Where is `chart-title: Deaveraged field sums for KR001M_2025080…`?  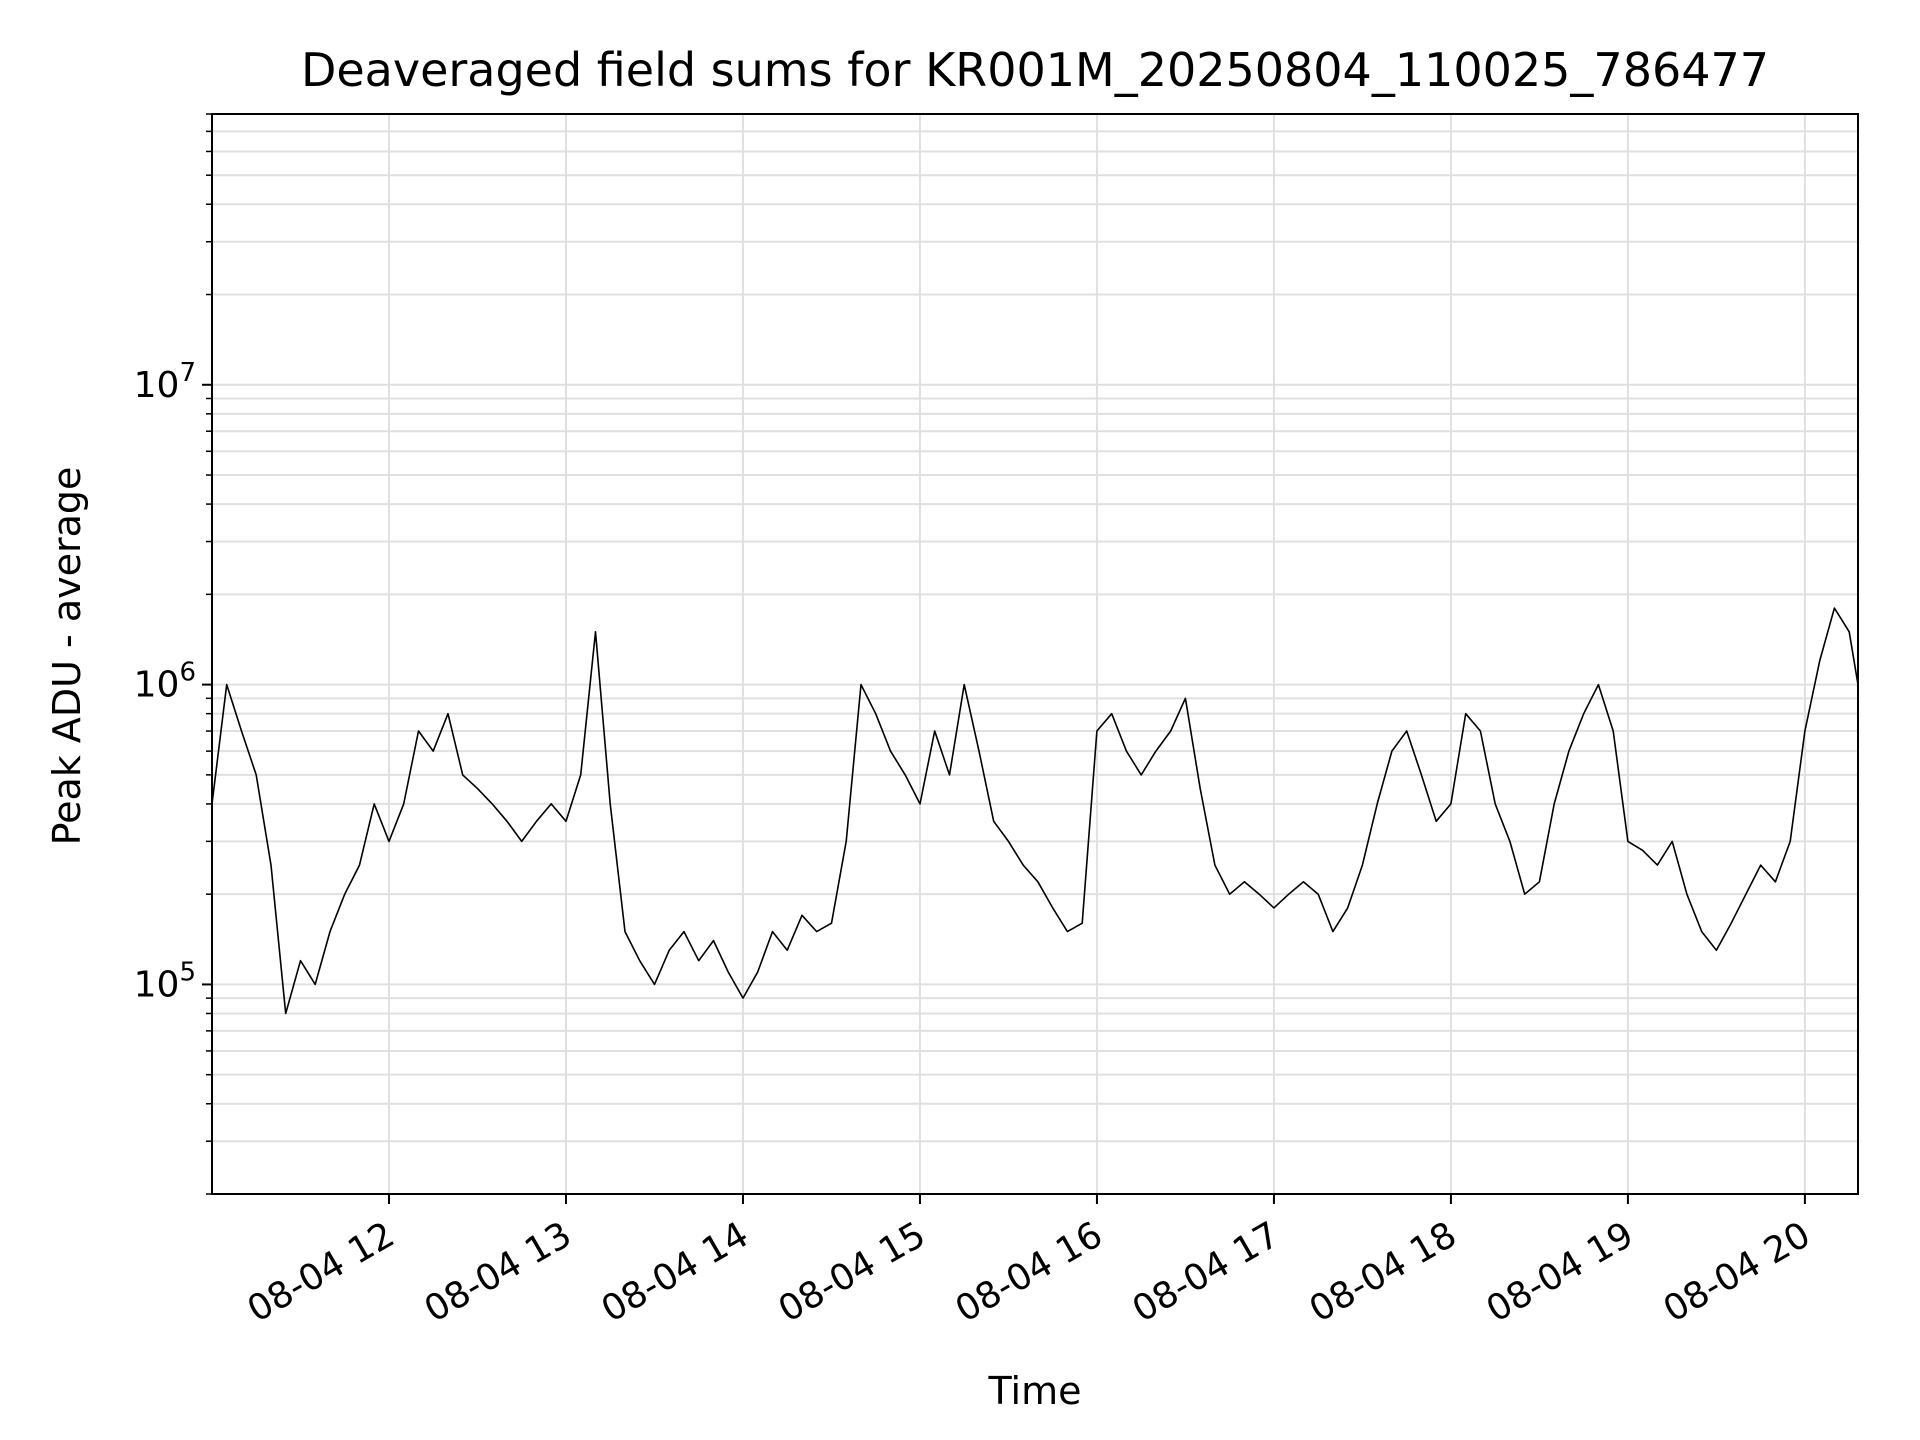
chart-title: Deaveraged field sums for KR001M_2025080… is located at coordinates (1035, 70).